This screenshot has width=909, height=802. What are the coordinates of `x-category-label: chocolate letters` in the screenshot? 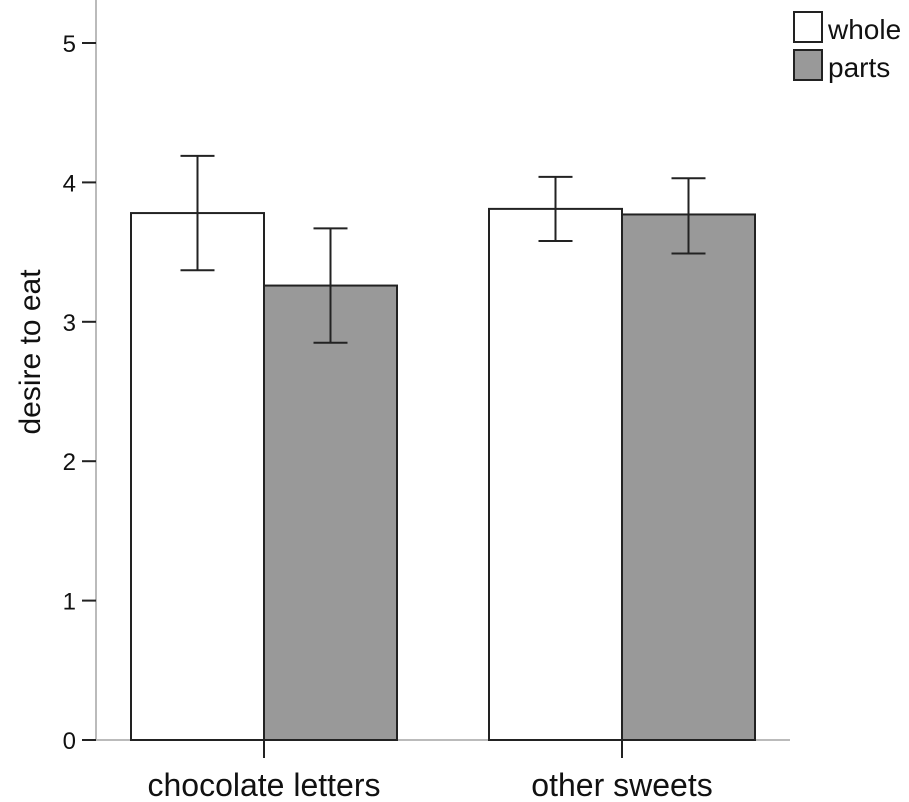 It's located at (263, 784).